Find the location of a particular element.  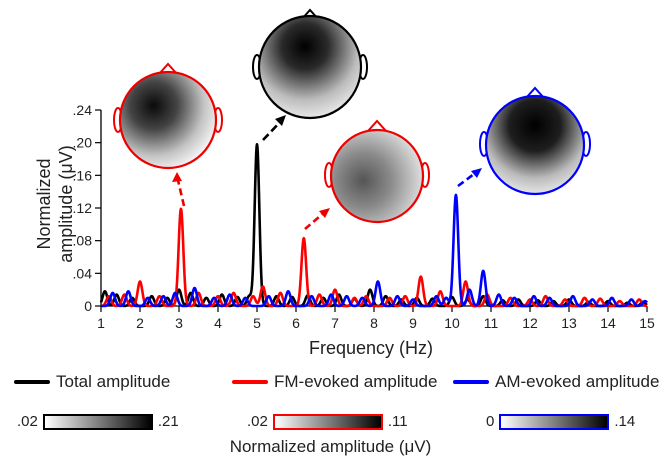

colorbar-total-bar is located at coordinates (97, 421).